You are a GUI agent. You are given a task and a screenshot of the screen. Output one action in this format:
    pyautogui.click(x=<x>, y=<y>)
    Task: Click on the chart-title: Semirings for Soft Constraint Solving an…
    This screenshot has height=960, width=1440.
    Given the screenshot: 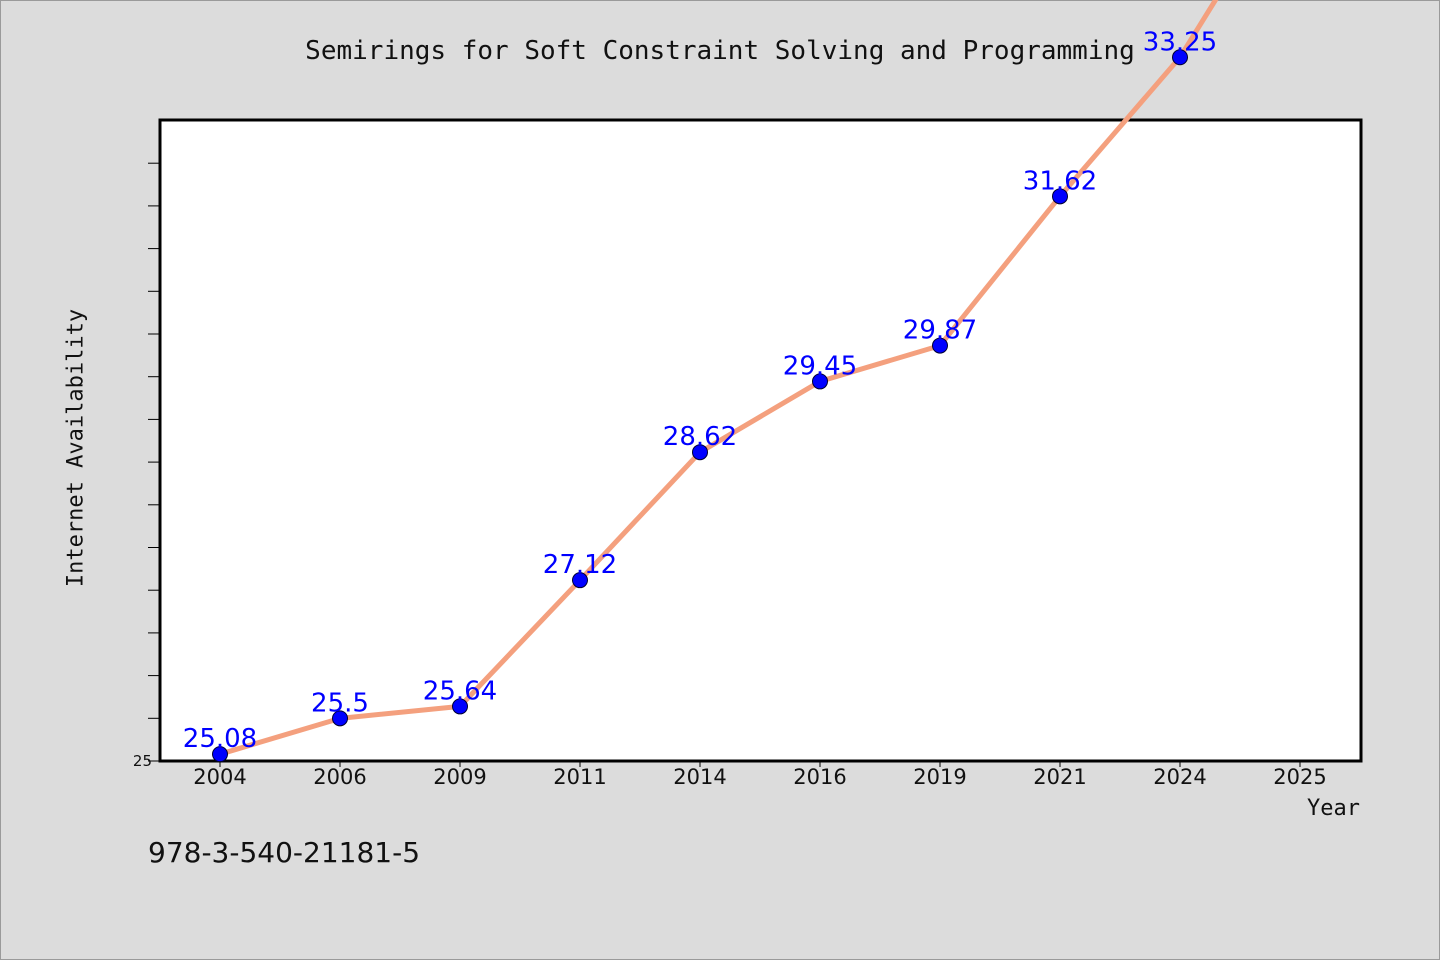 What is the action you would take?
    pyautogui.click(x=720, y=51)
    